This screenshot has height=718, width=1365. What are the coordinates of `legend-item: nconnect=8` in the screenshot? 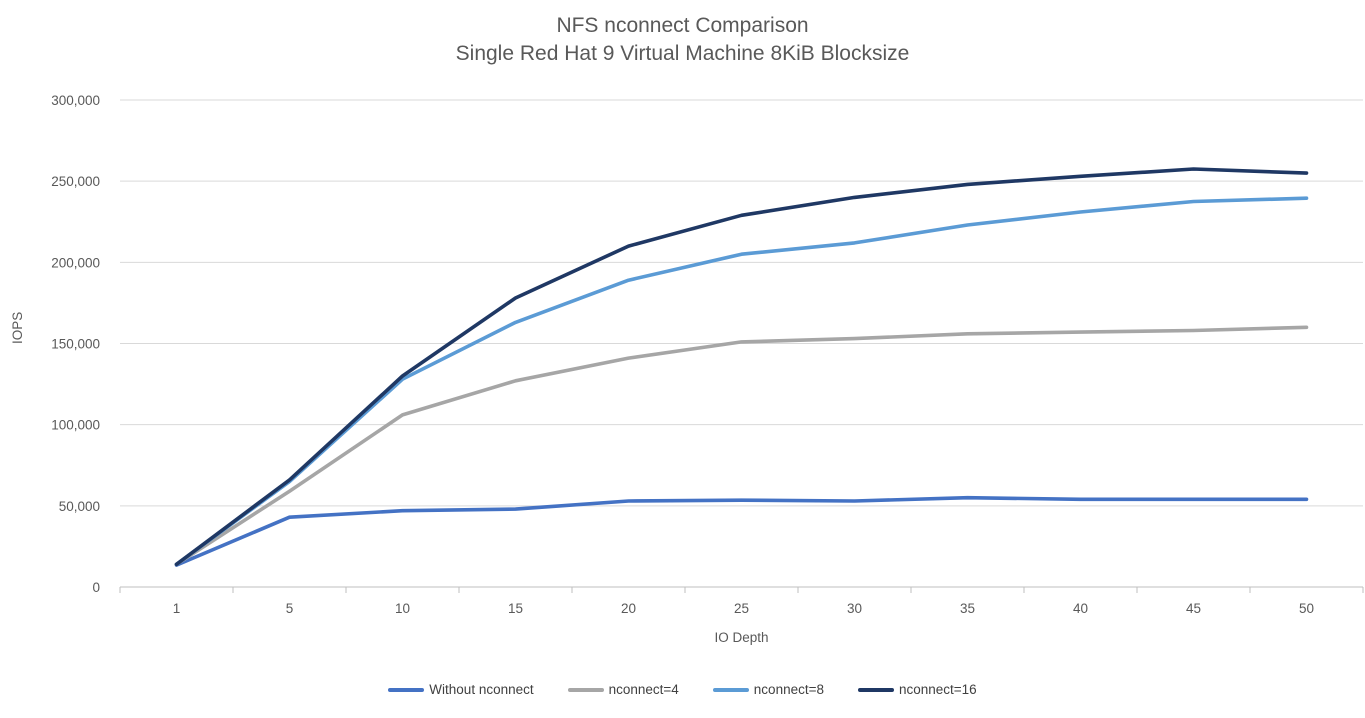 It's located at (768, 689).